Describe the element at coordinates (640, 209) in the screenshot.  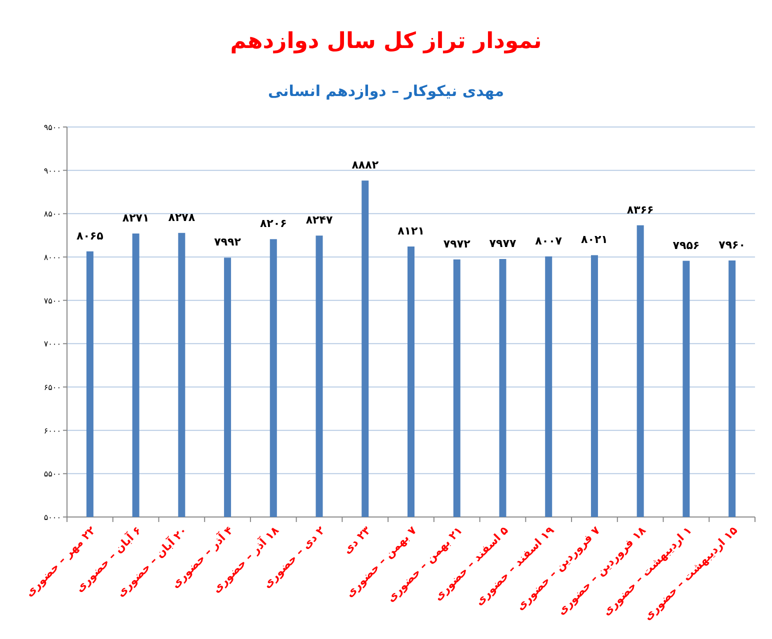
I see `data-label: ۸۳۶۶` at that location.